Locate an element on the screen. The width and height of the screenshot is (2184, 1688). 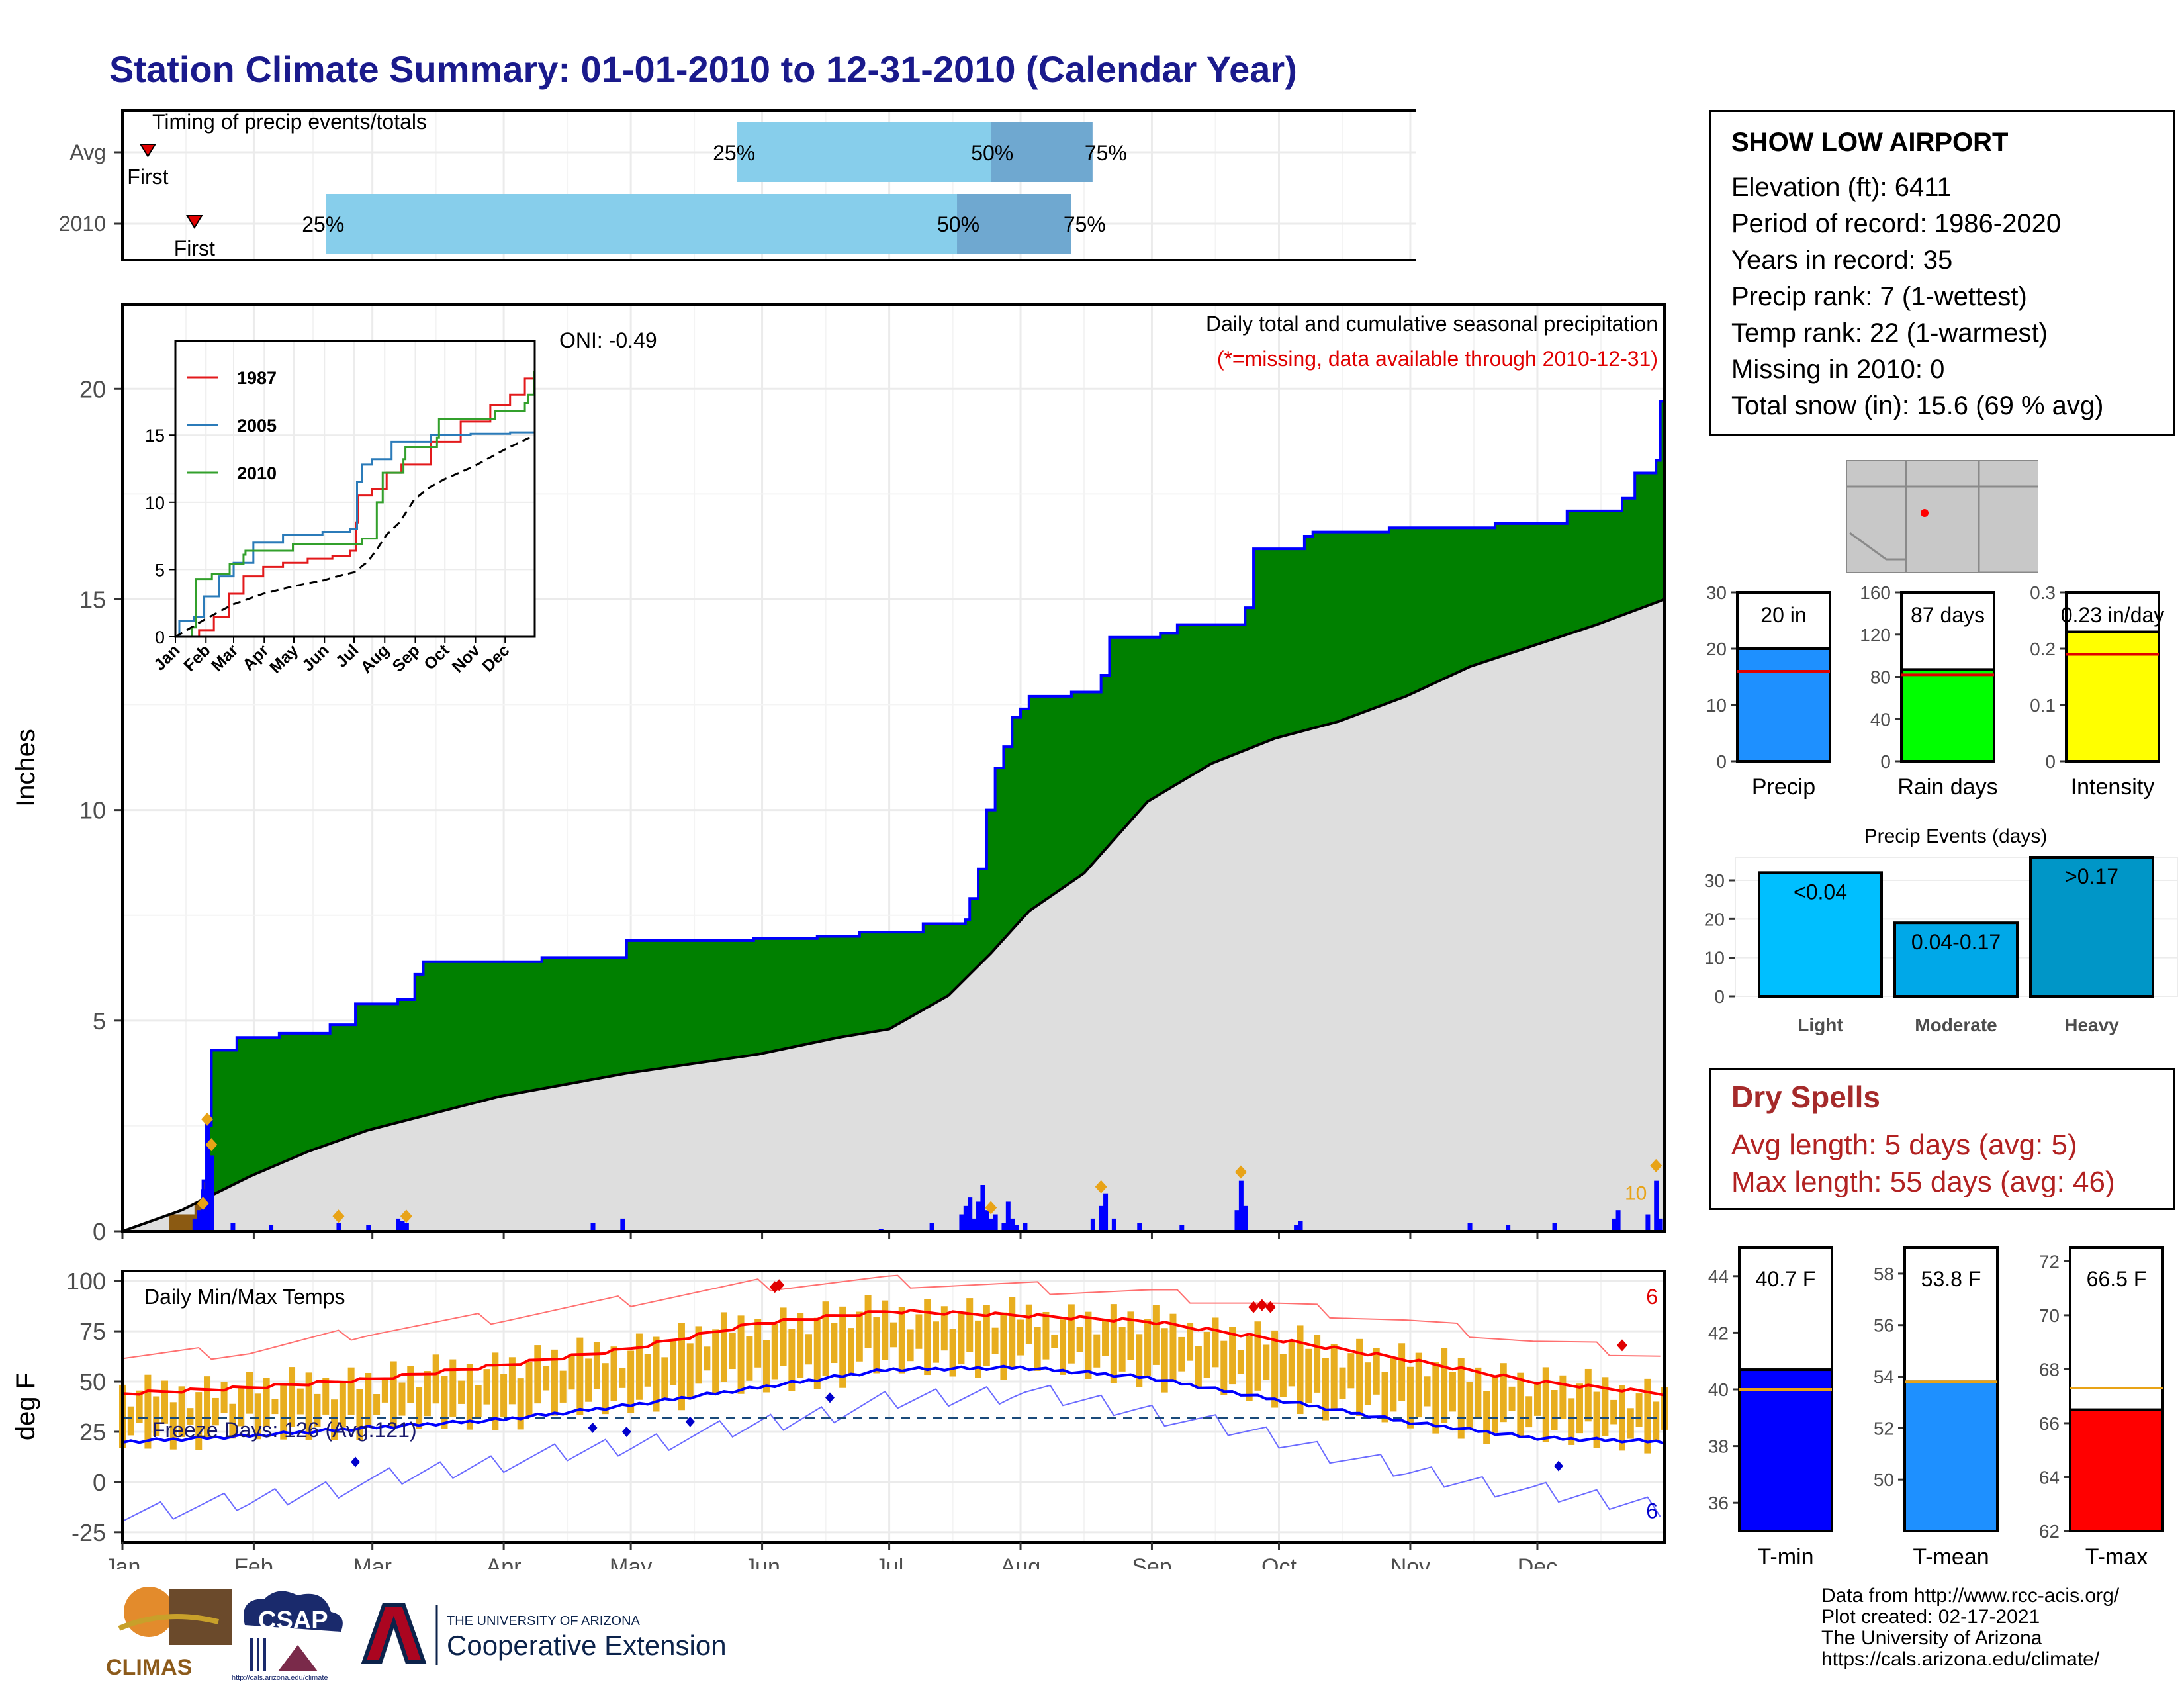
temp-summary-ytick-label-2-1: 64 is located at coordinates (2049, 1477).